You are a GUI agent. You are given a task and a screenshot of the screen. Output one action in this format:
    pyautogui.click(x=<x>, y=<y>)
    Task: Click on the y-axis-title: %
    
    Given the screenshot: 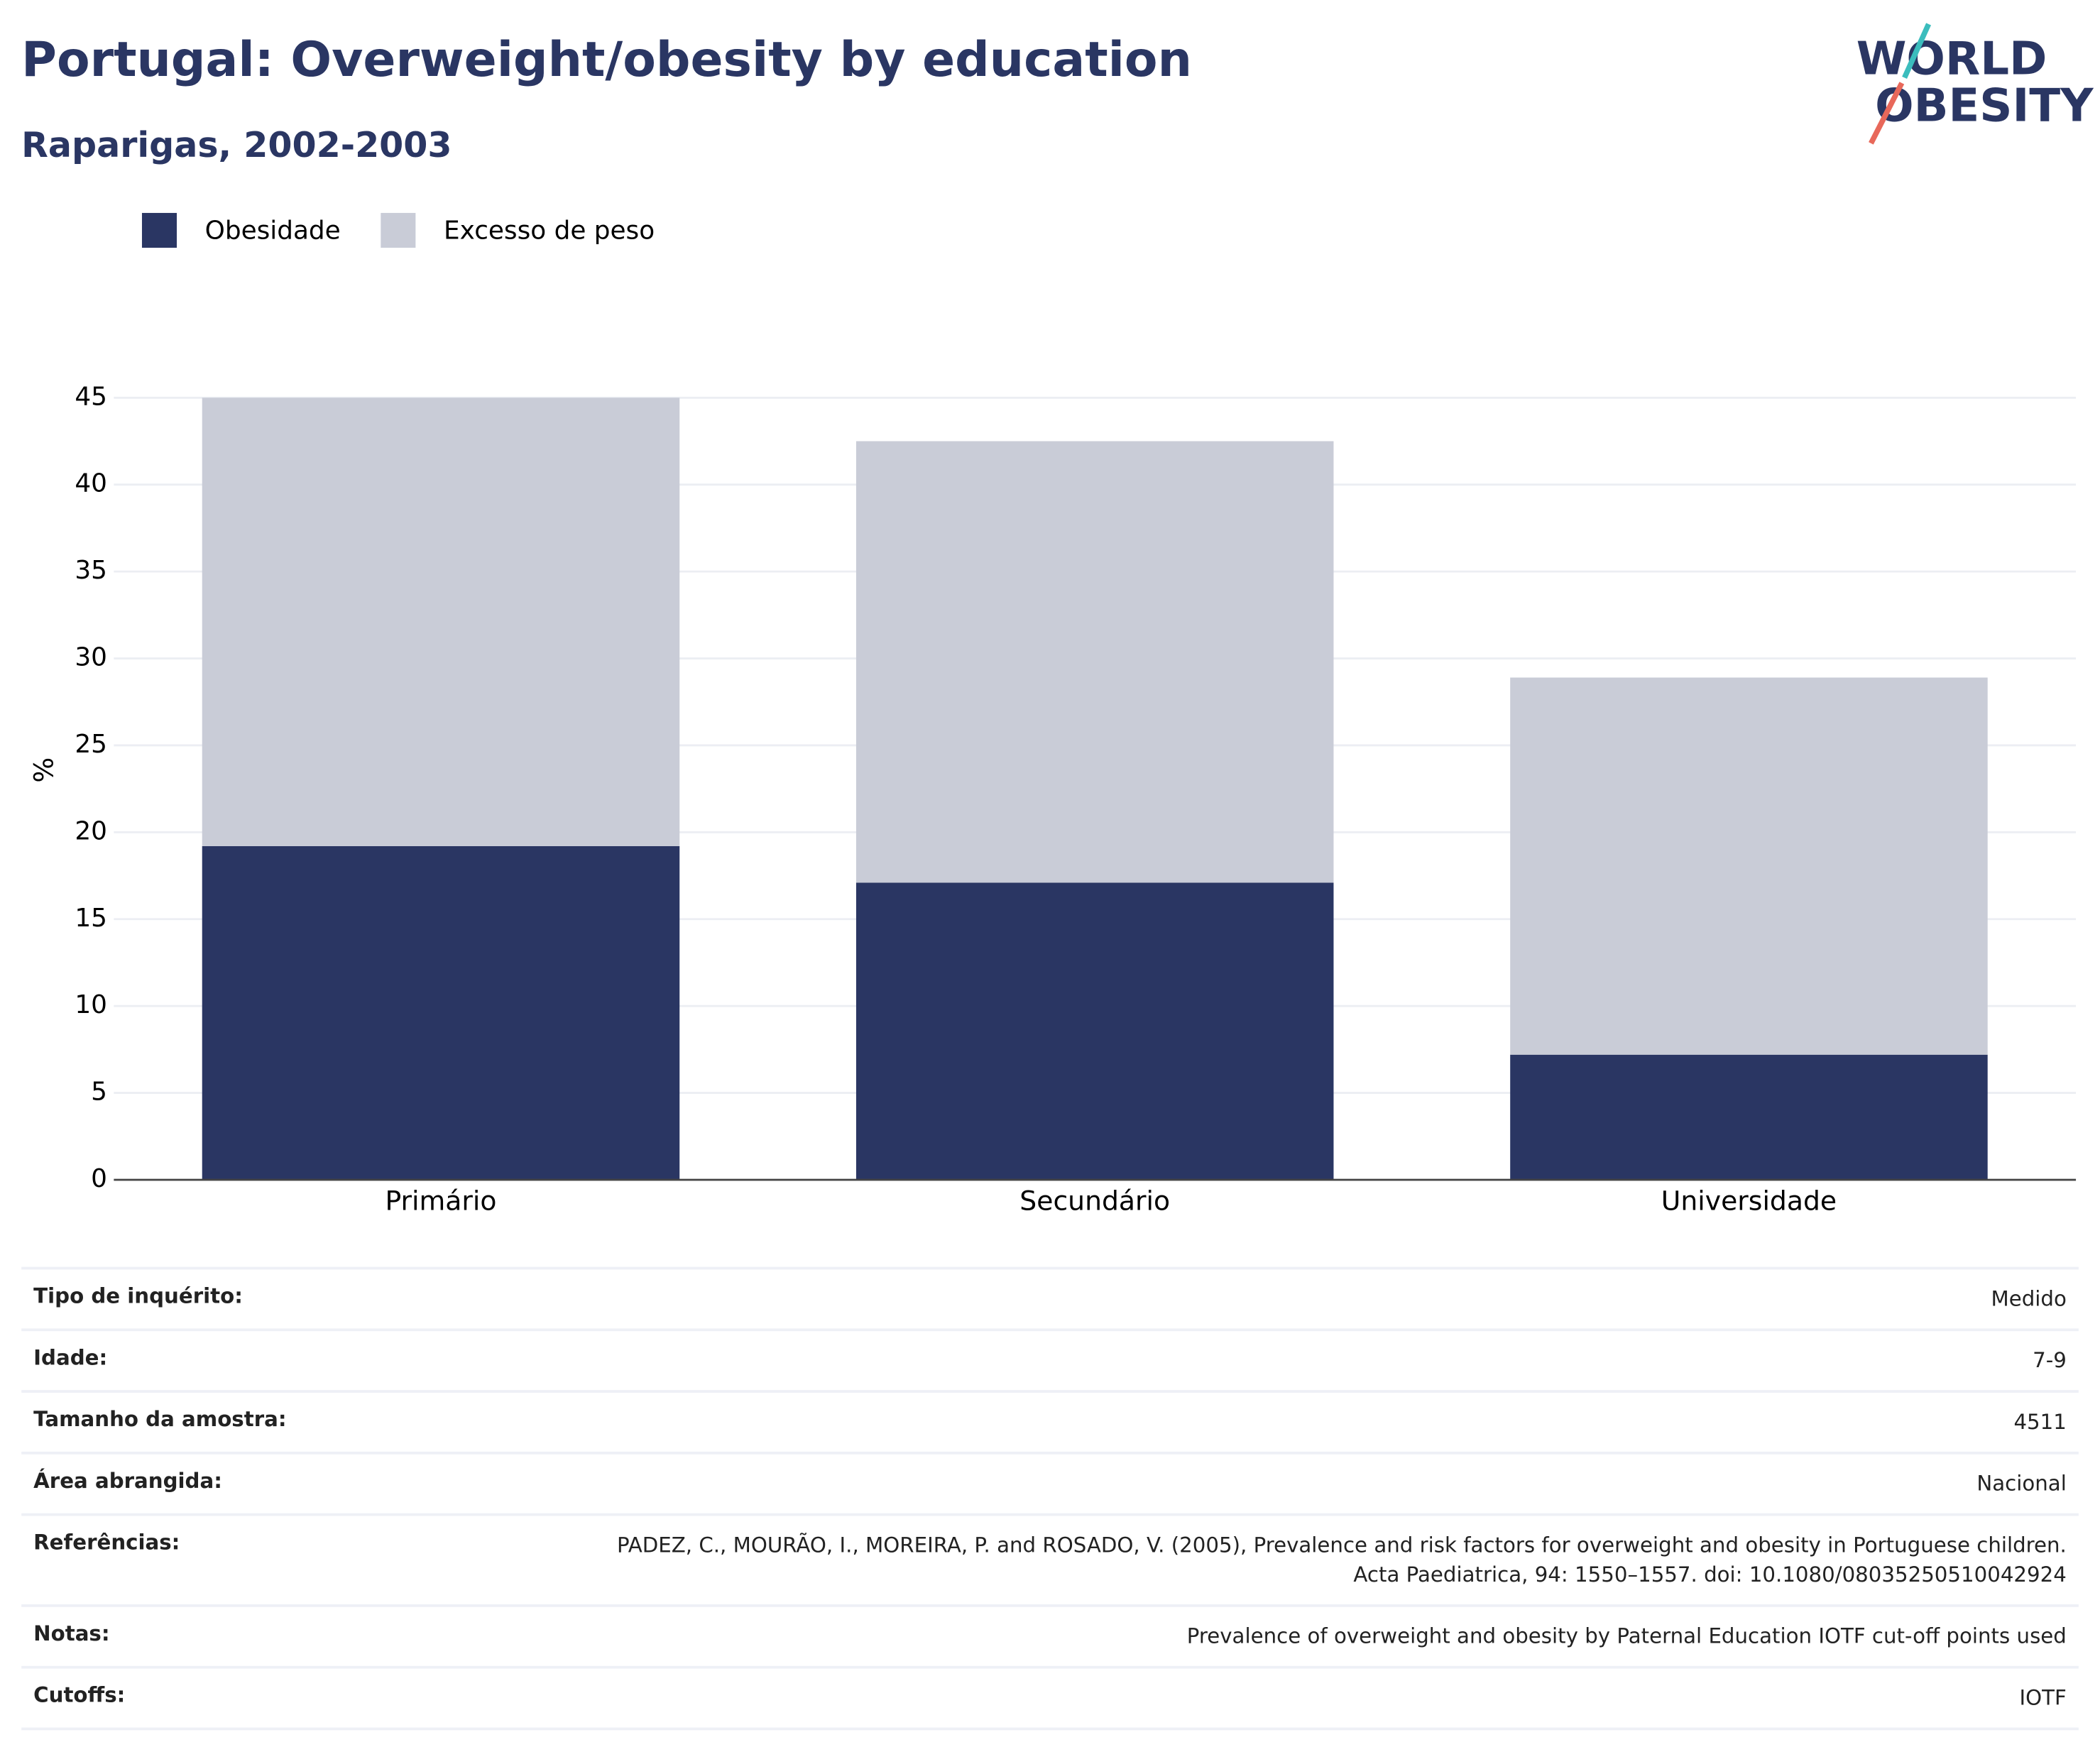 What is the action you would take?
    pyautogui.click(x=44, y=770)
    